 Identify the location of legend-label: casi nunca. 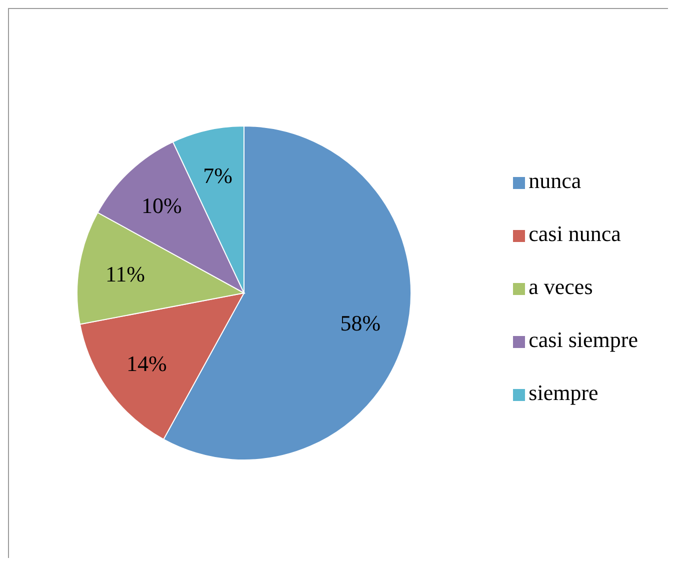
(574, 233).